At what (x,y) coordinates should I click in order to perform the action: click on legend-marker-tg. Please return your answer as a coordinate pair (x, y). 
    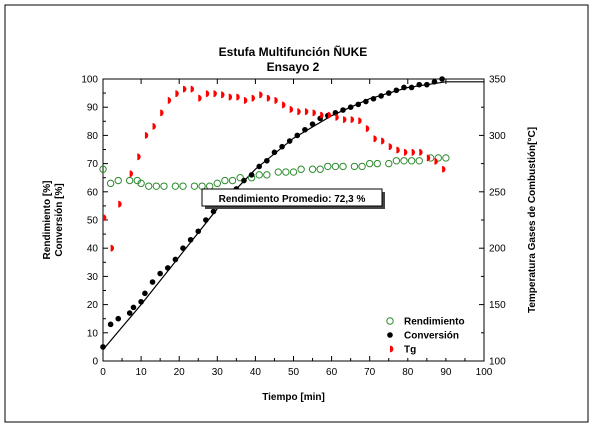
    Looking at the image, I should click on (392, 349).